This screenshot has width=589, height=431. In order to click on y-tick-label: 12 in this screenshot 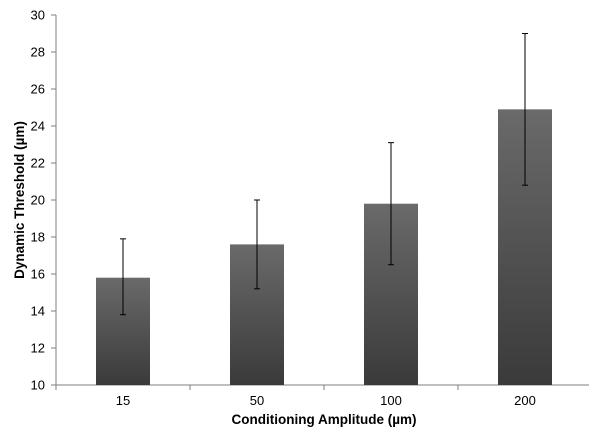, I will do `click(38, 348)`.